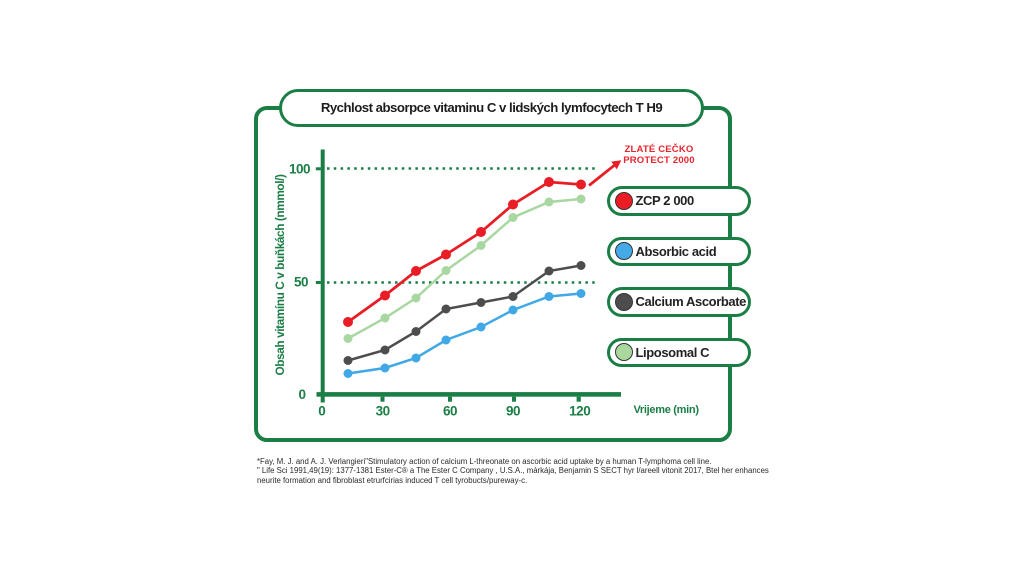 The width and height of the screenshot is (1024, 576). I want to click on svg-text: Vrijeme (min), so click(667, 410).